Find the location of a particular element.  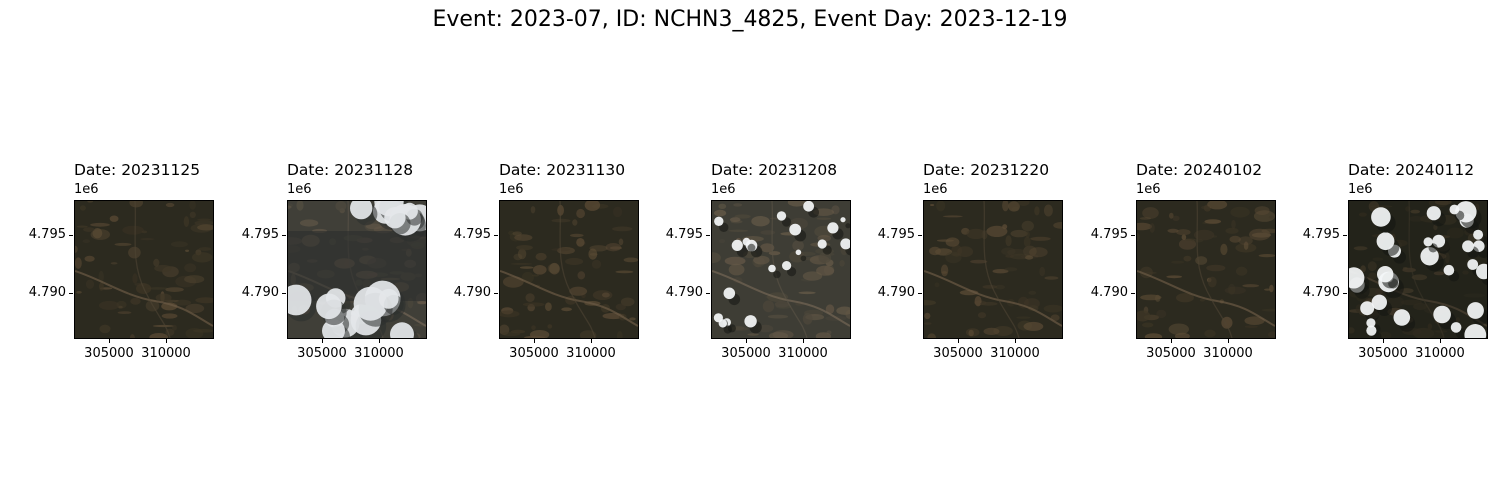

panel-title: Date: 20231220 is located at coordinates (986, 170).